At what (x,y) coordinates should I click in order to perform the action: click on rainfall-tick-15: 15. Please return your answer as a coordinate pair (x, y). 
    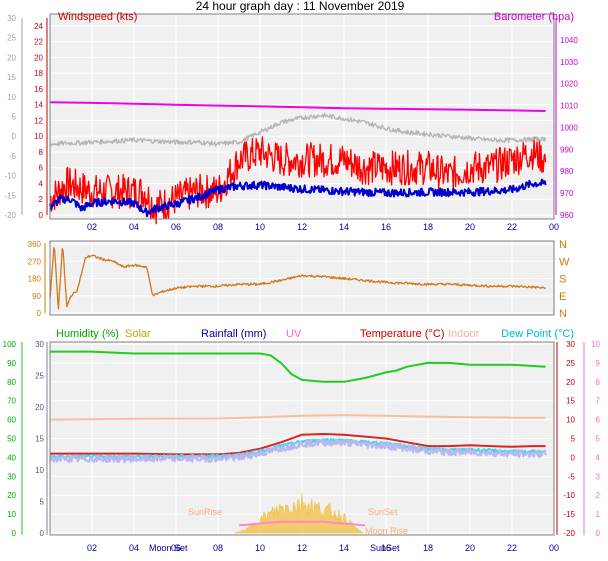
    Looking at the image, I should click on (39, 439).